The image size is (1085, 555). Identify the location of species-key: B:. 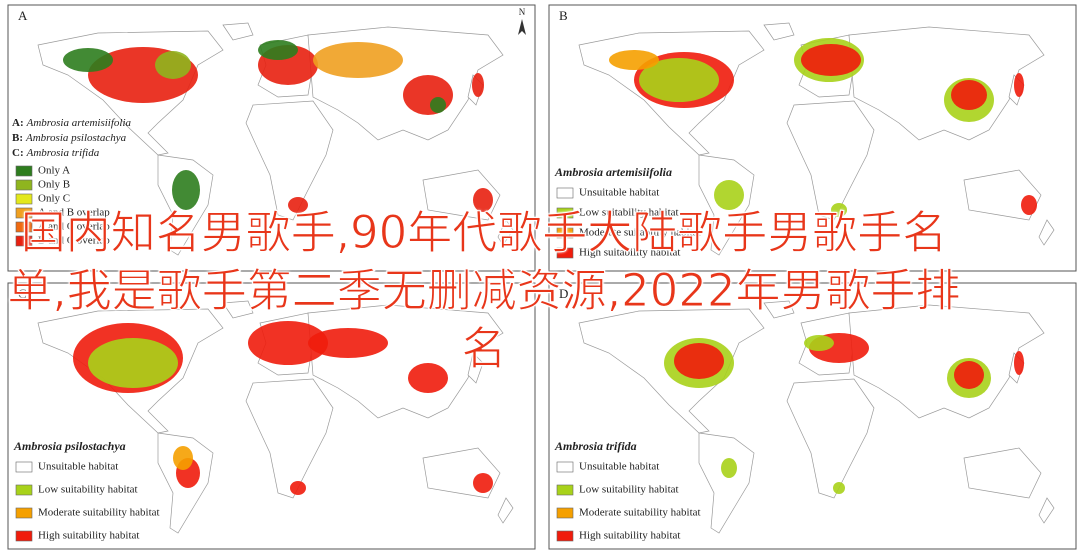
(17, 138).